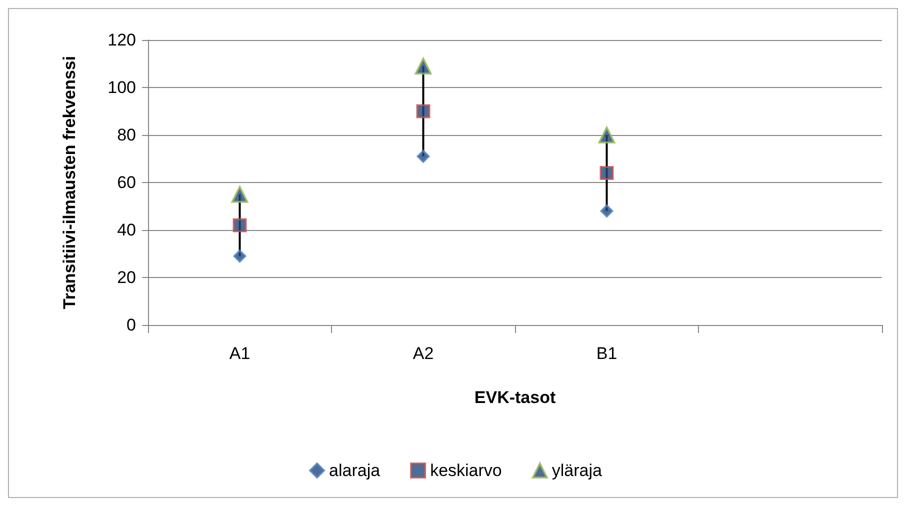 The image size is (911, 506). Describe the element at coordinates (515, 397) in the screenshot. I see `x-axis-title: EVK-tasot` at that location.